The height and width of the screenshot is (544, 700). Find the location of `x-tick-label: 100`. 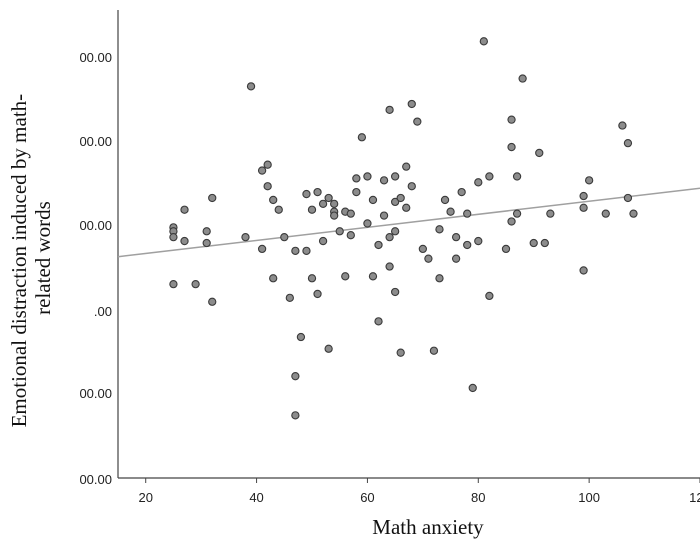

x-tick-label: 100 is located at coordinates (589, 497).